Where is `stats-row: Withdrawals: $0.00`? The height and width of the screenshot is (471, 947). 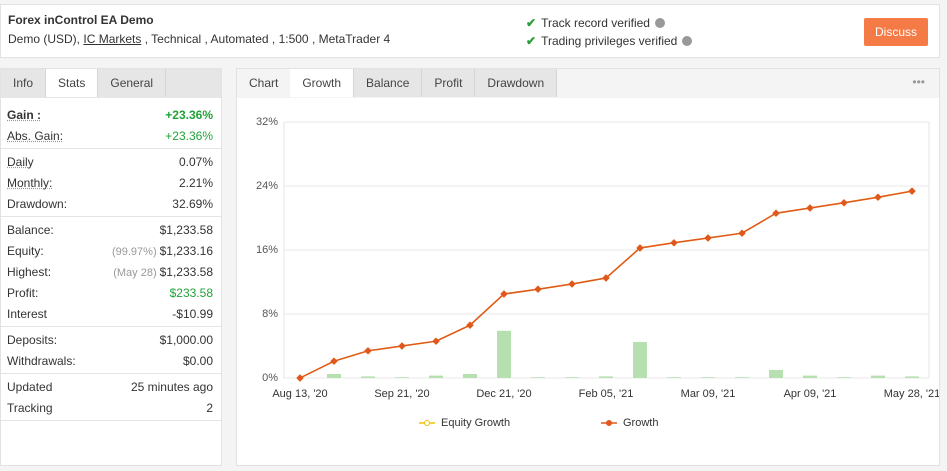
stats-row: Withdrawals: $0.00 is located at coordinates (111, 360).